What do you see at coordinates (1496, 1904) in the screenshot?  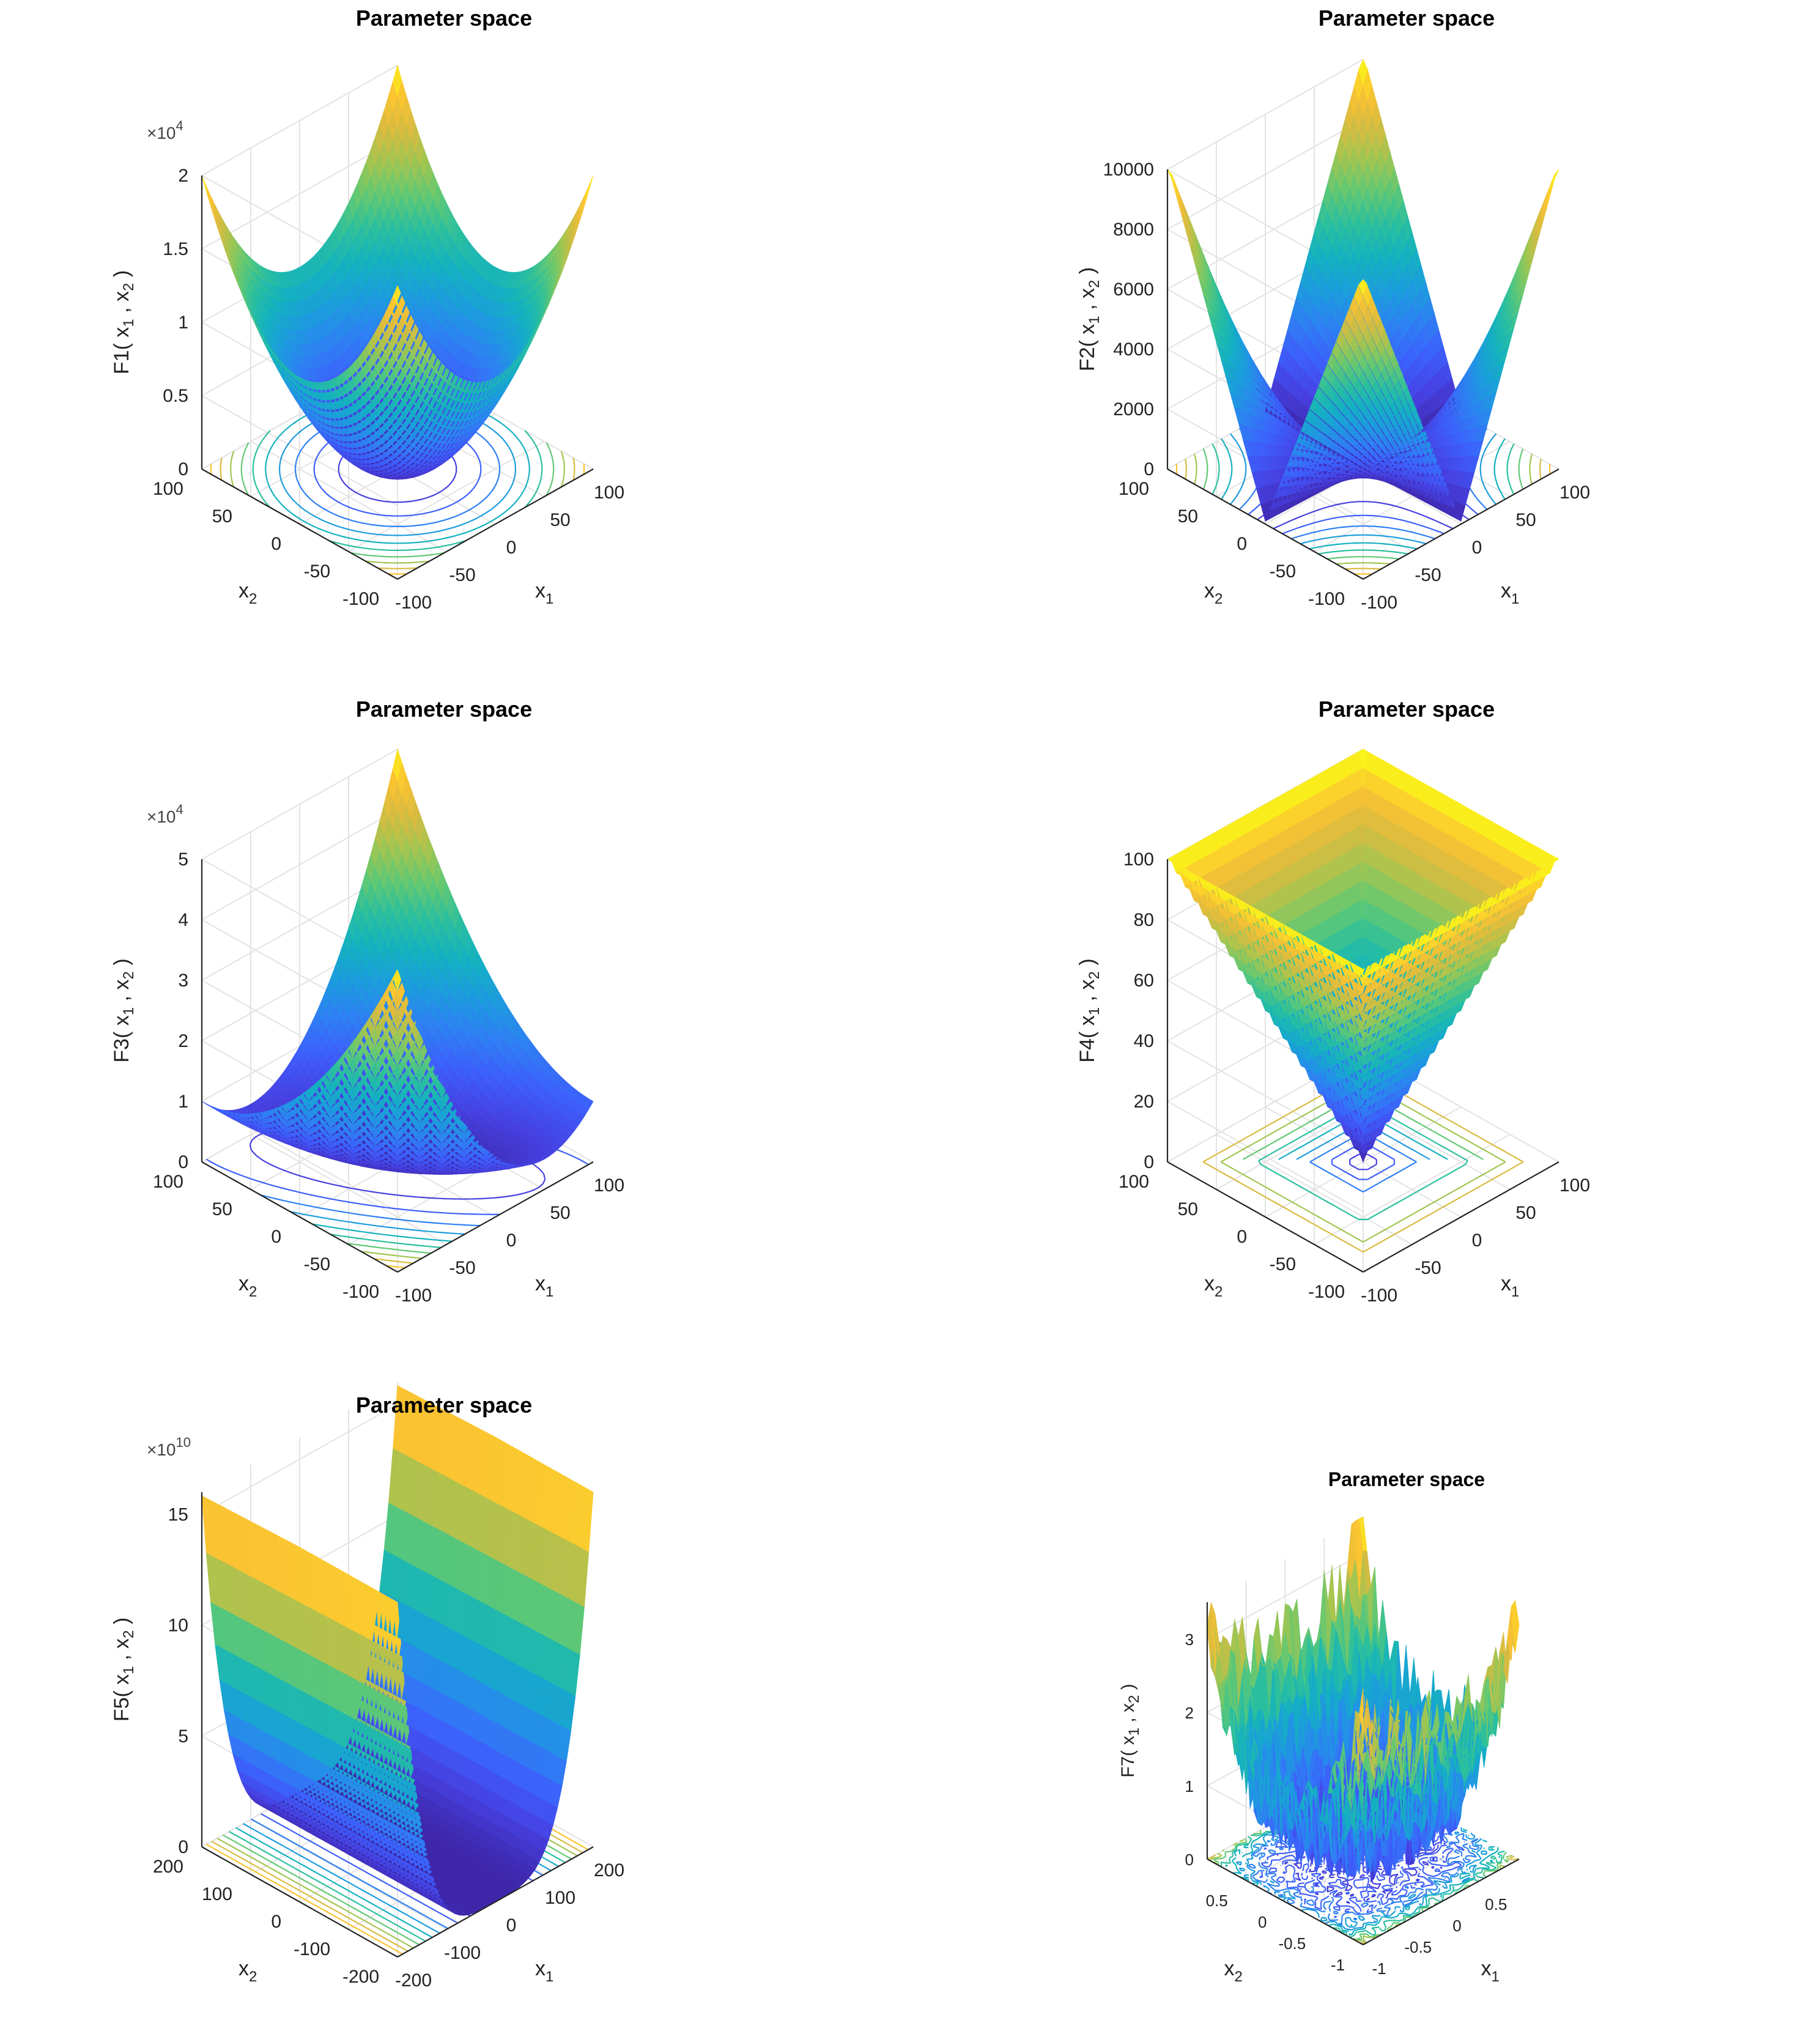 I see `x-tick-label: 0.5` at bounding box center [1496, 1904].